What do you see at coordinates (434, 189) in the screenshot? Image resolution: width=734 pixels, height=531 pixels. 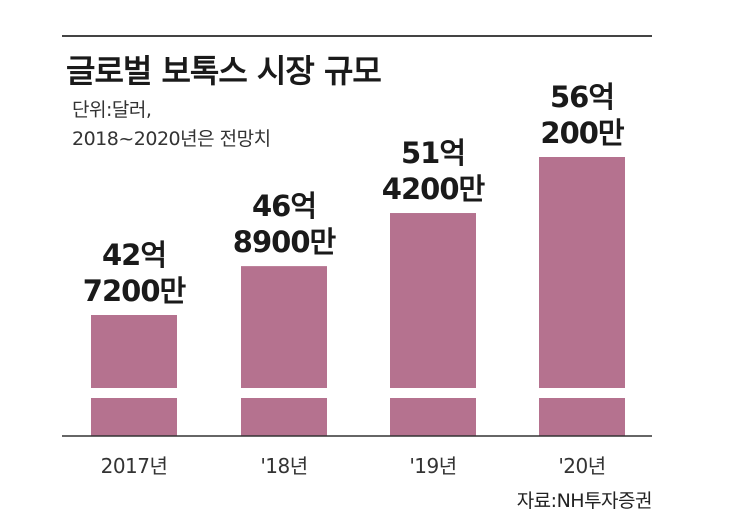 I see `value-label: 4200만` at bounding box center [434, 189].